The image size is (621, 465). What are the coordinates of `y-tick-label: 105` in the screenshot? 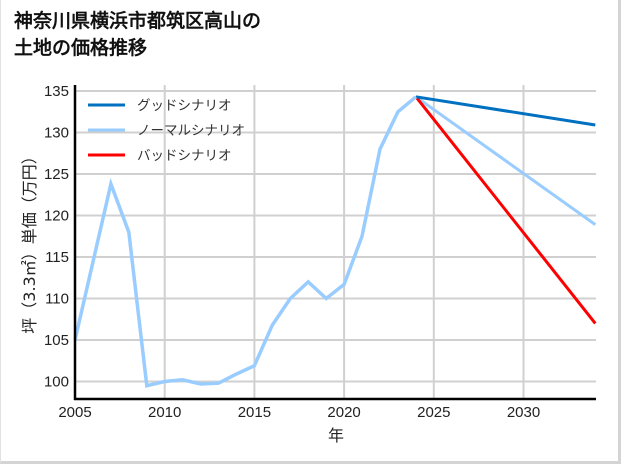 It's located at (56, 340).